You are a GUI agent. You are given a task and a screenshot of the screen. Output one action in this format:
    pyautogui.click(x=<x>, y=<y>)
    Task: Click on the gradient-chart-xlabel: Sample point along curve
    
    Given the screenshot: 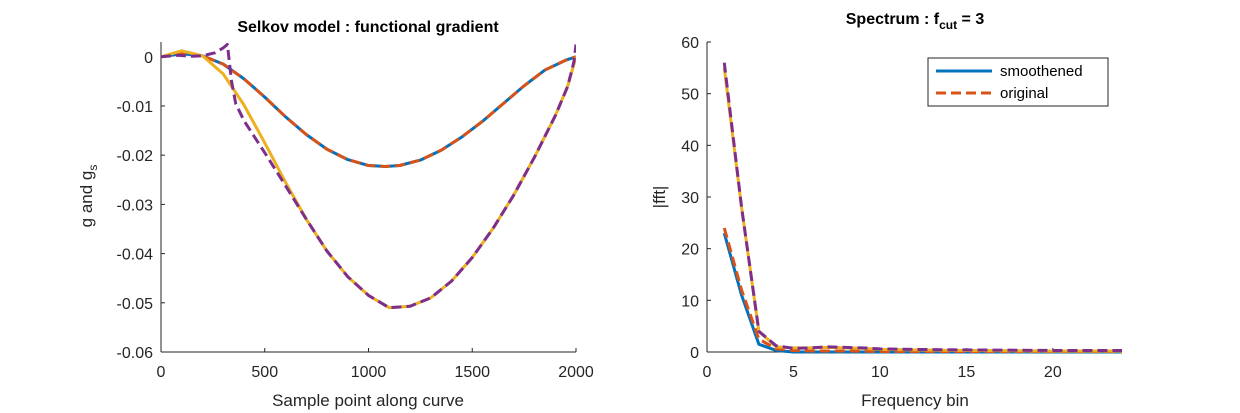 What is the action you would take?
    pyautogui.click(x=368, y=400)
    